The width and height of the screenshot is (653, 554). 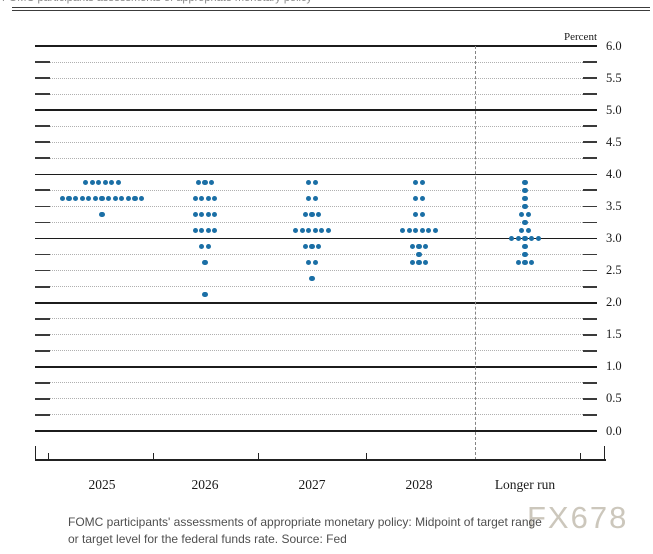 I want to click on y-axis-label: 5.5, so click(x=614, y=77).